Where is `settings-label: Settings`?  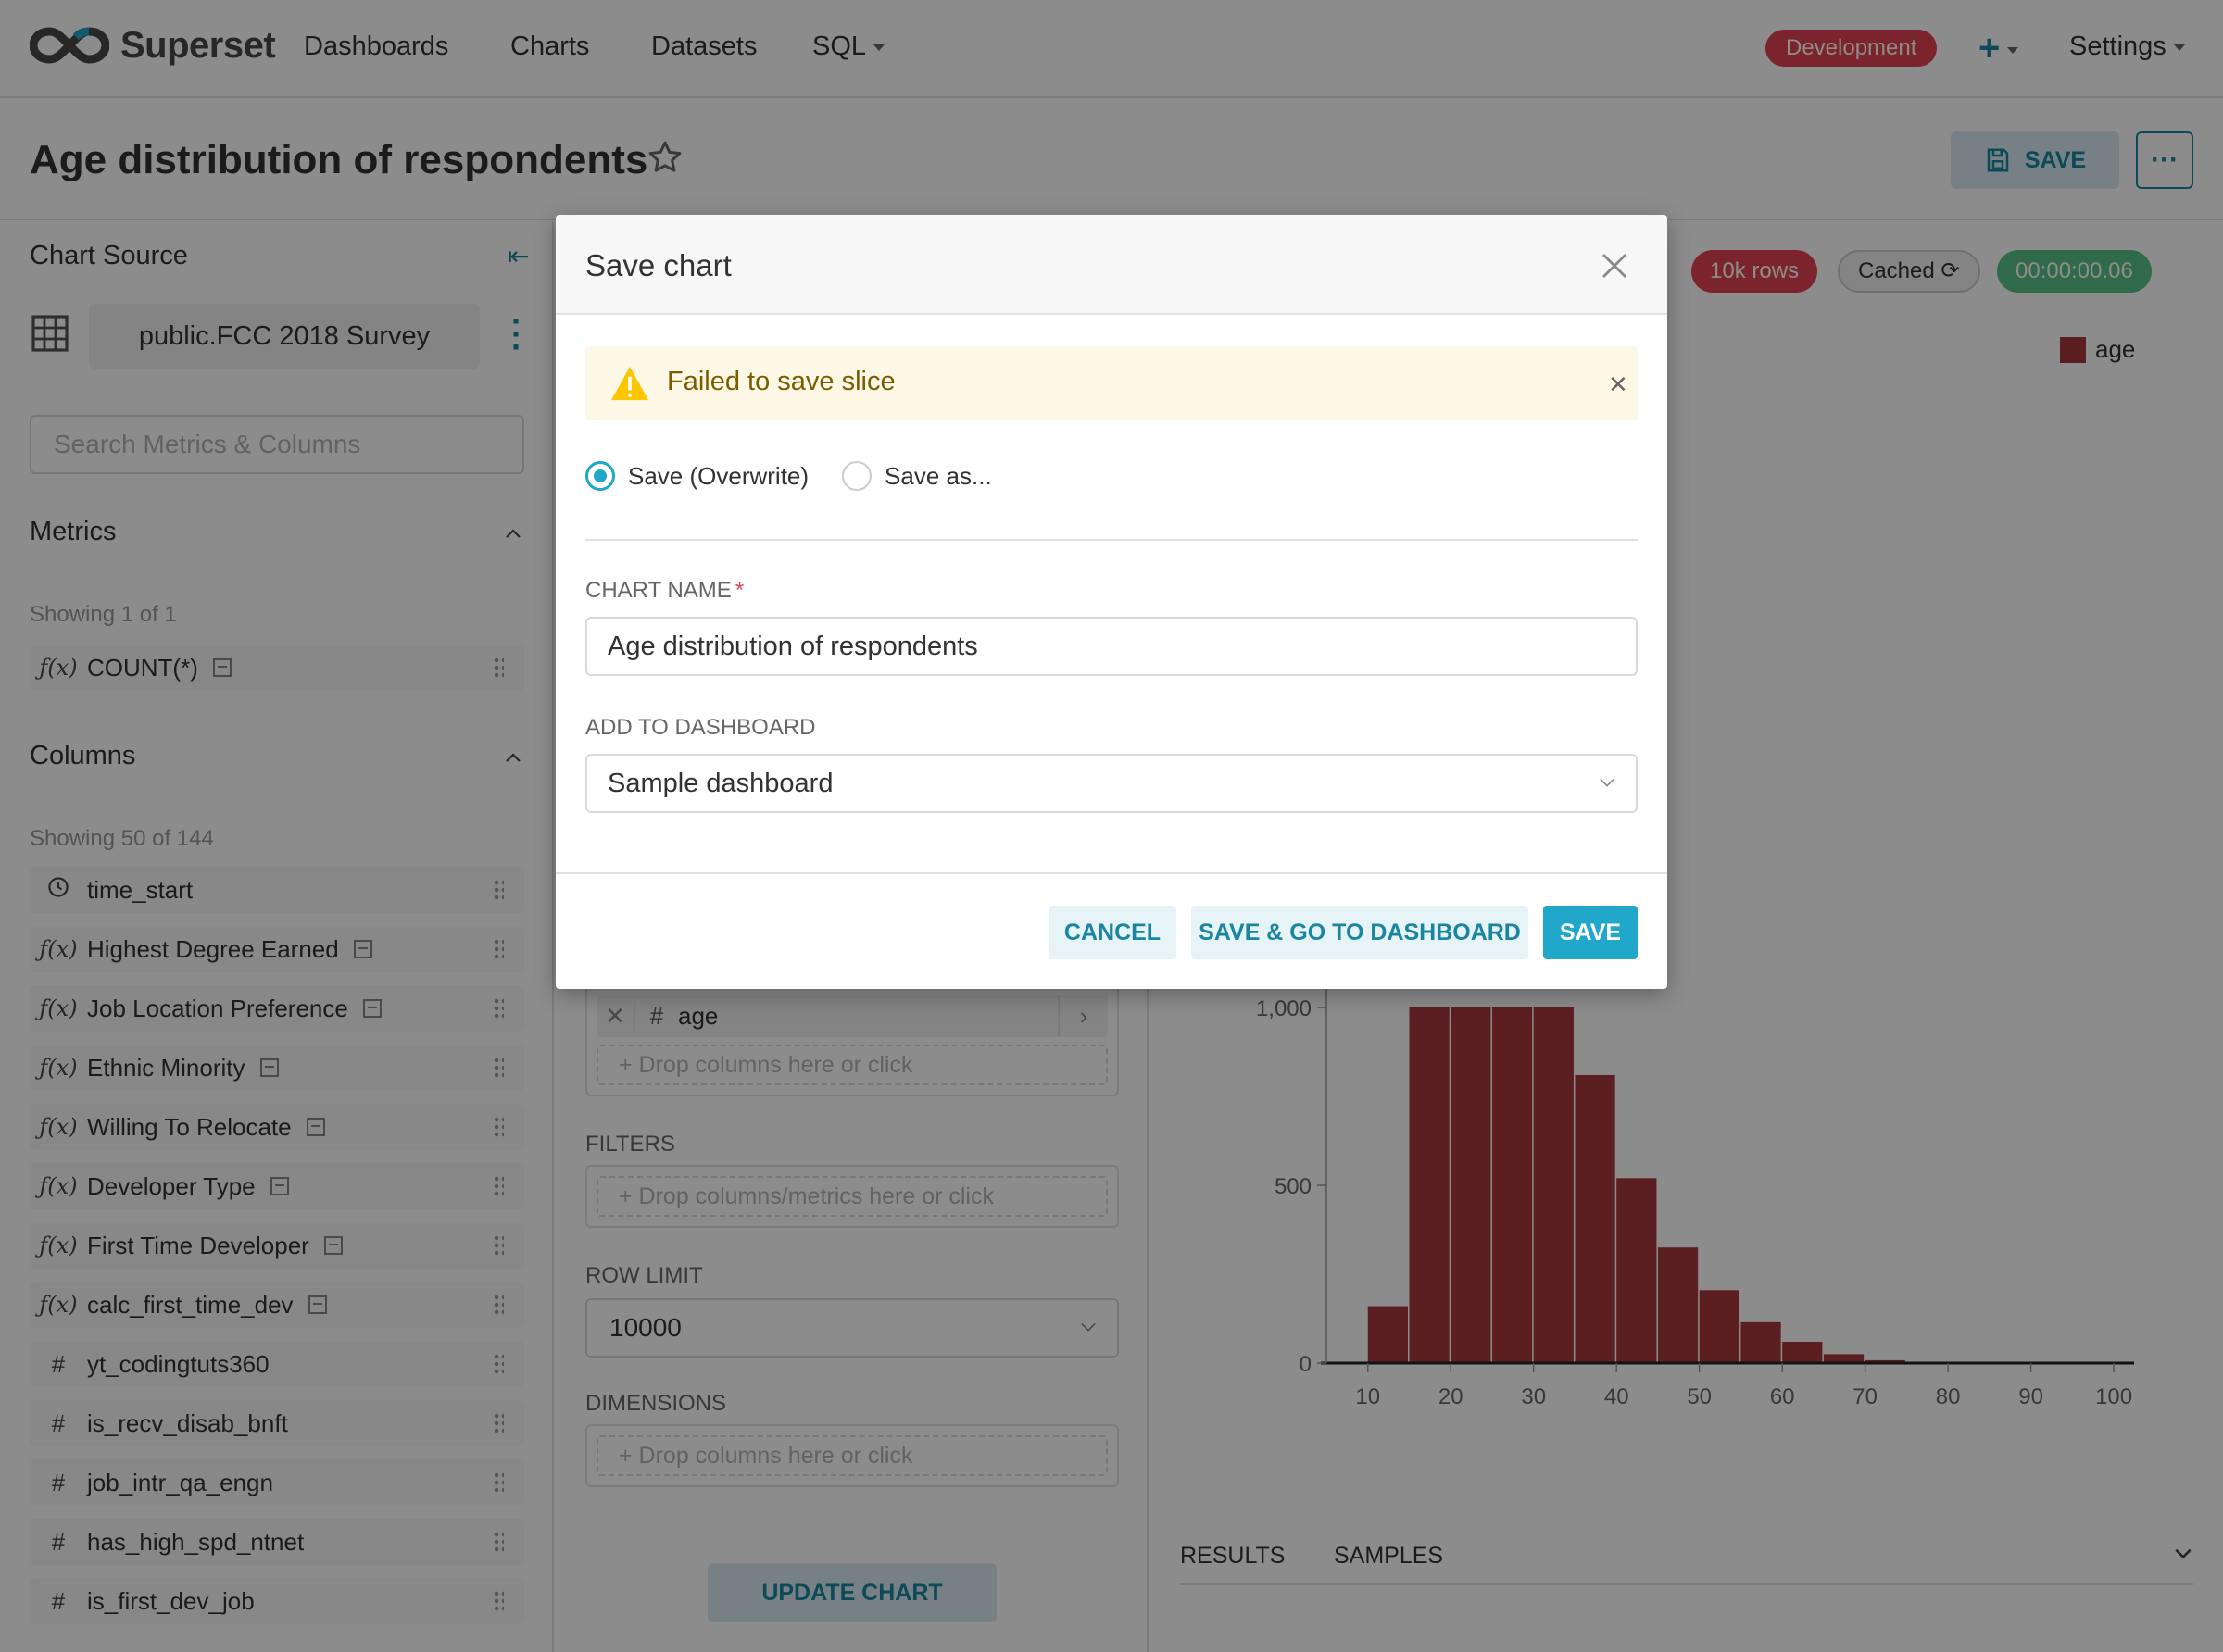
settings-label: Settings is located at coordinates (2117, 46).